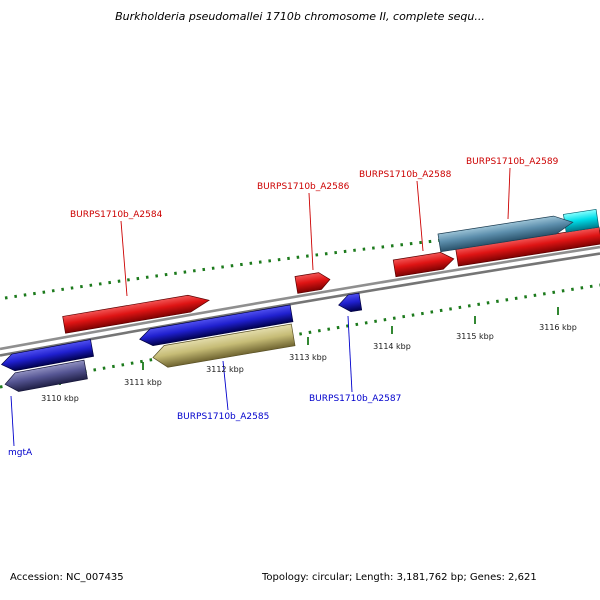  I want to click on gene-arrow-BURPS1710b_A2587, so click(350, 302).